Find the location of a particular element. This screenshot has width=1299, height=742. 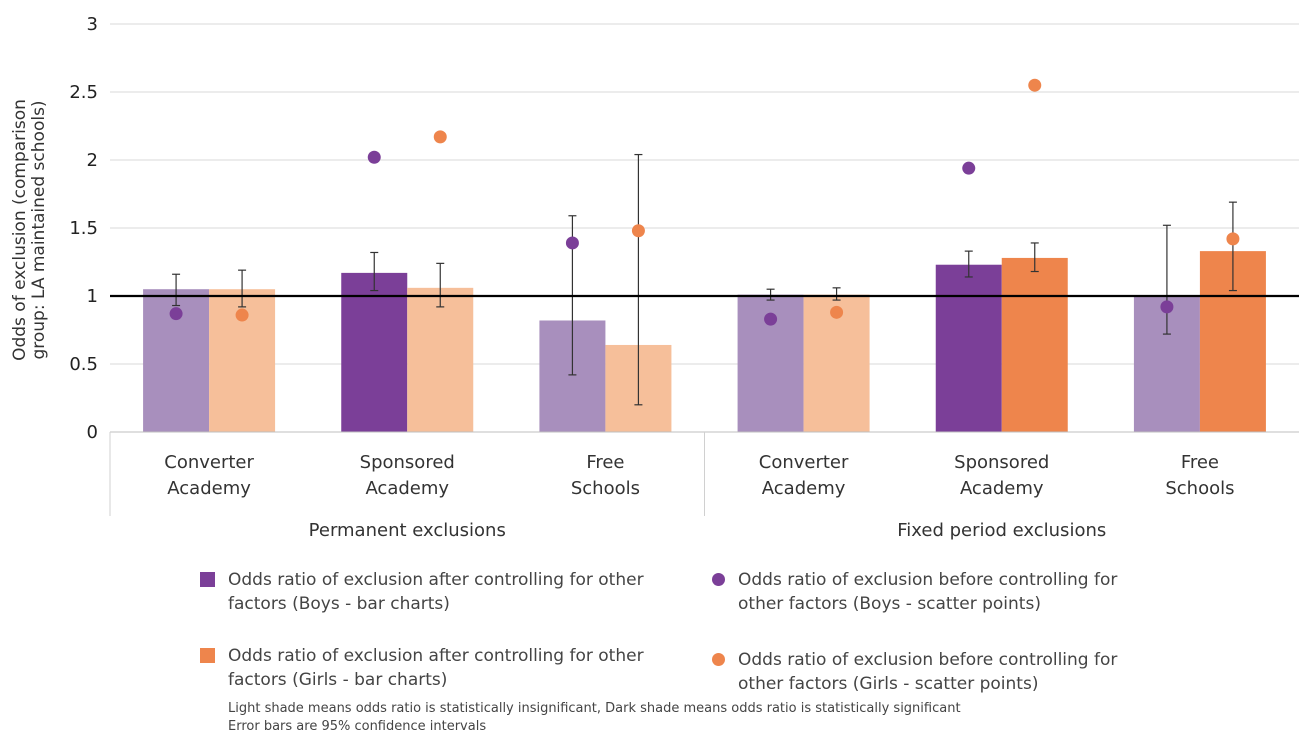

note-error-bars: Error bars are 95% confidence intervals is located at coordinates (357, 726).